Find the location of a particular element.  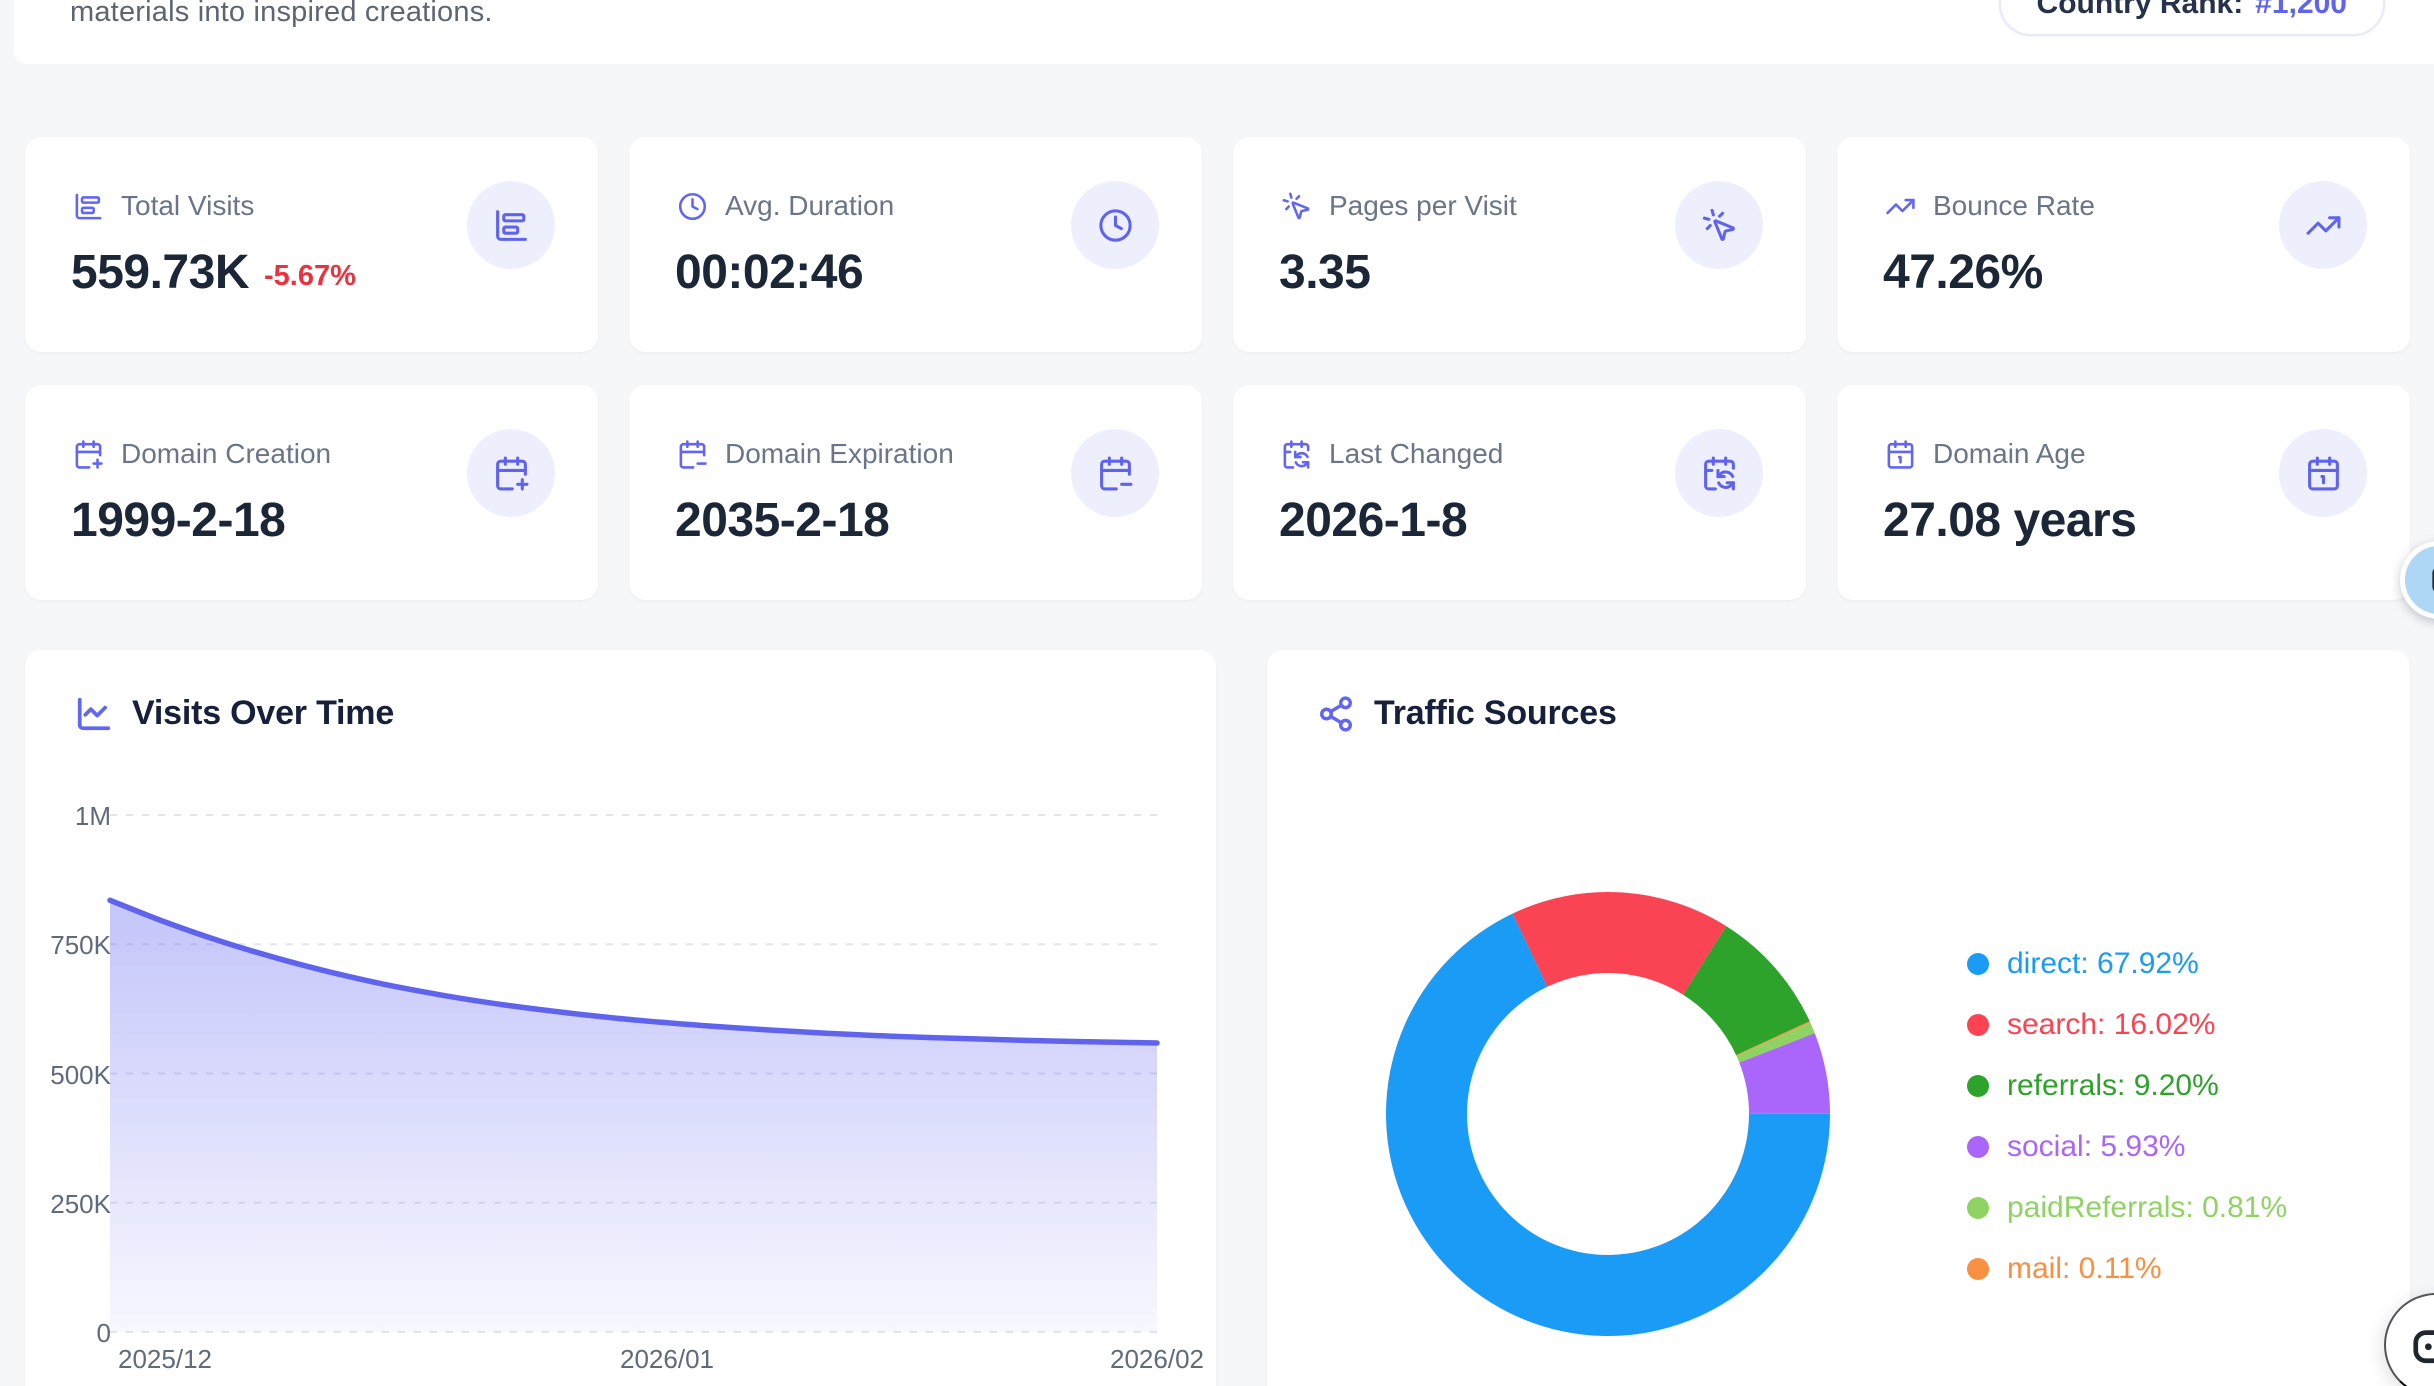

site-description: materials into inspired creations. is located at coordinates (281, 14).